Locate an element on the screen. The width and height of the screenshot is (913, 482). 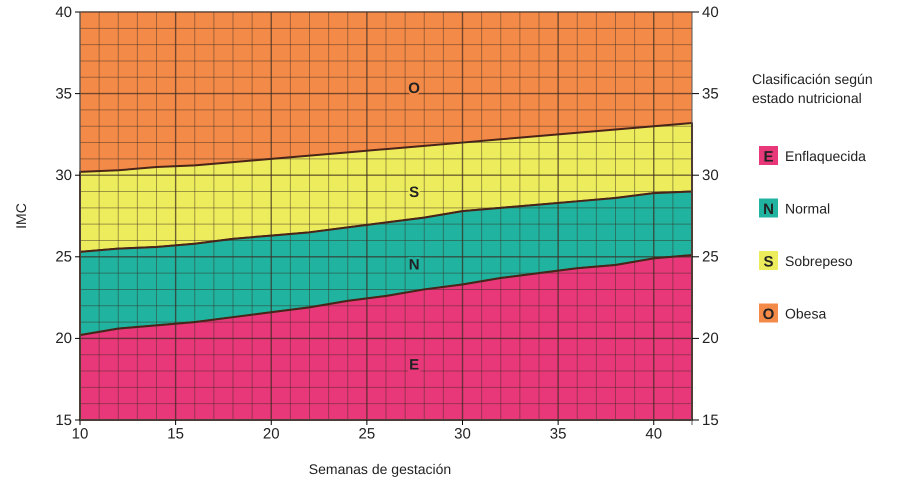
y2-tick-label: 30 is located at coordinates (710, 175).